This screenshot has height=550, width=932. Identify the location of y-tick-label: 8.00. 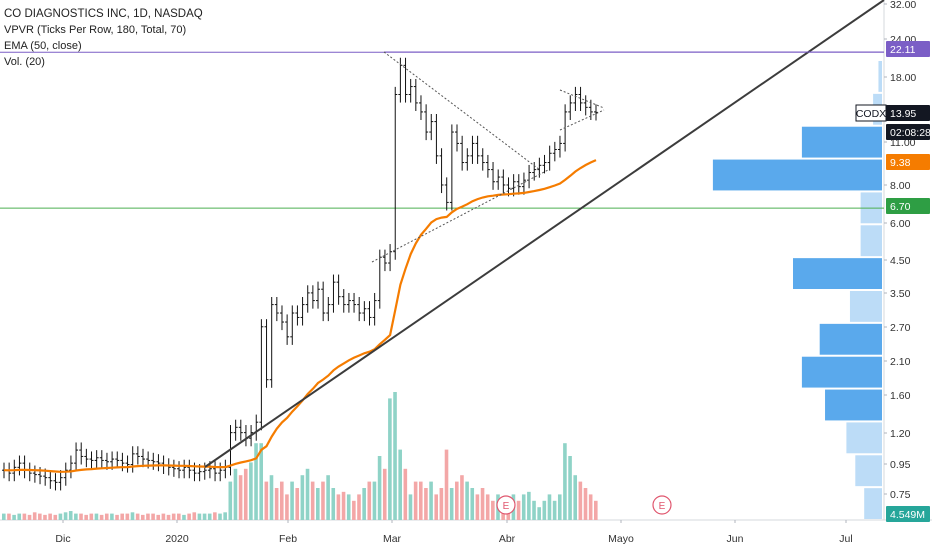
(900, 186).